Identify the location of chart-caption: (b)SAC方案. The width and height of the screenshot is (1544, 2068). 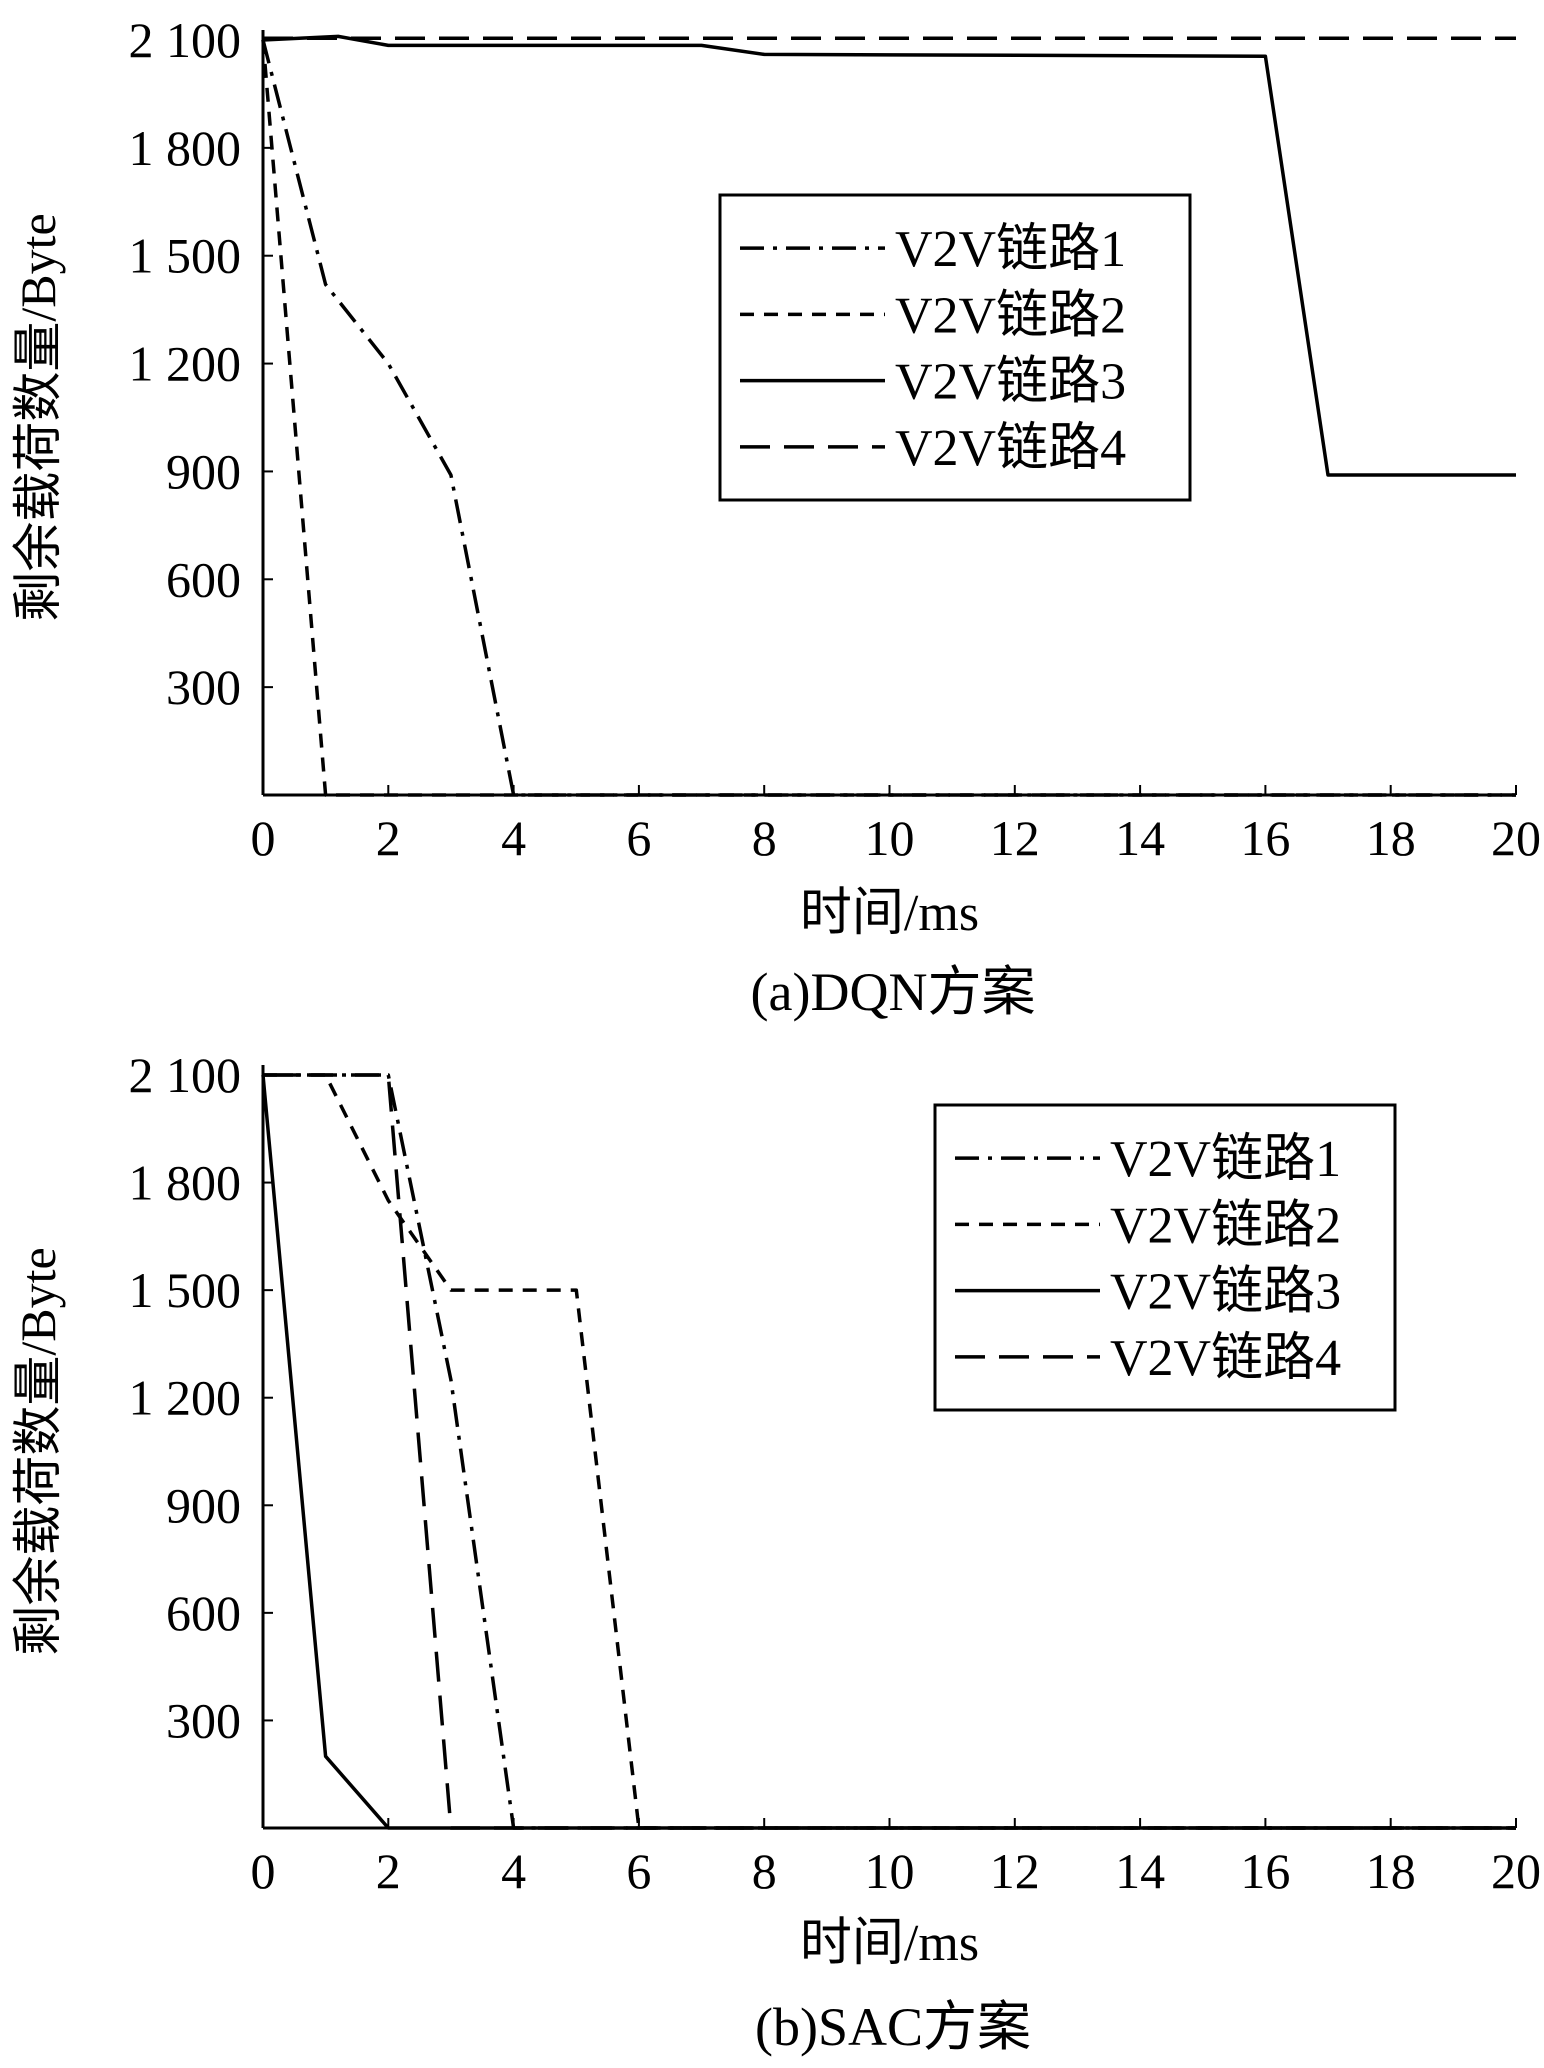
(893, 2027).